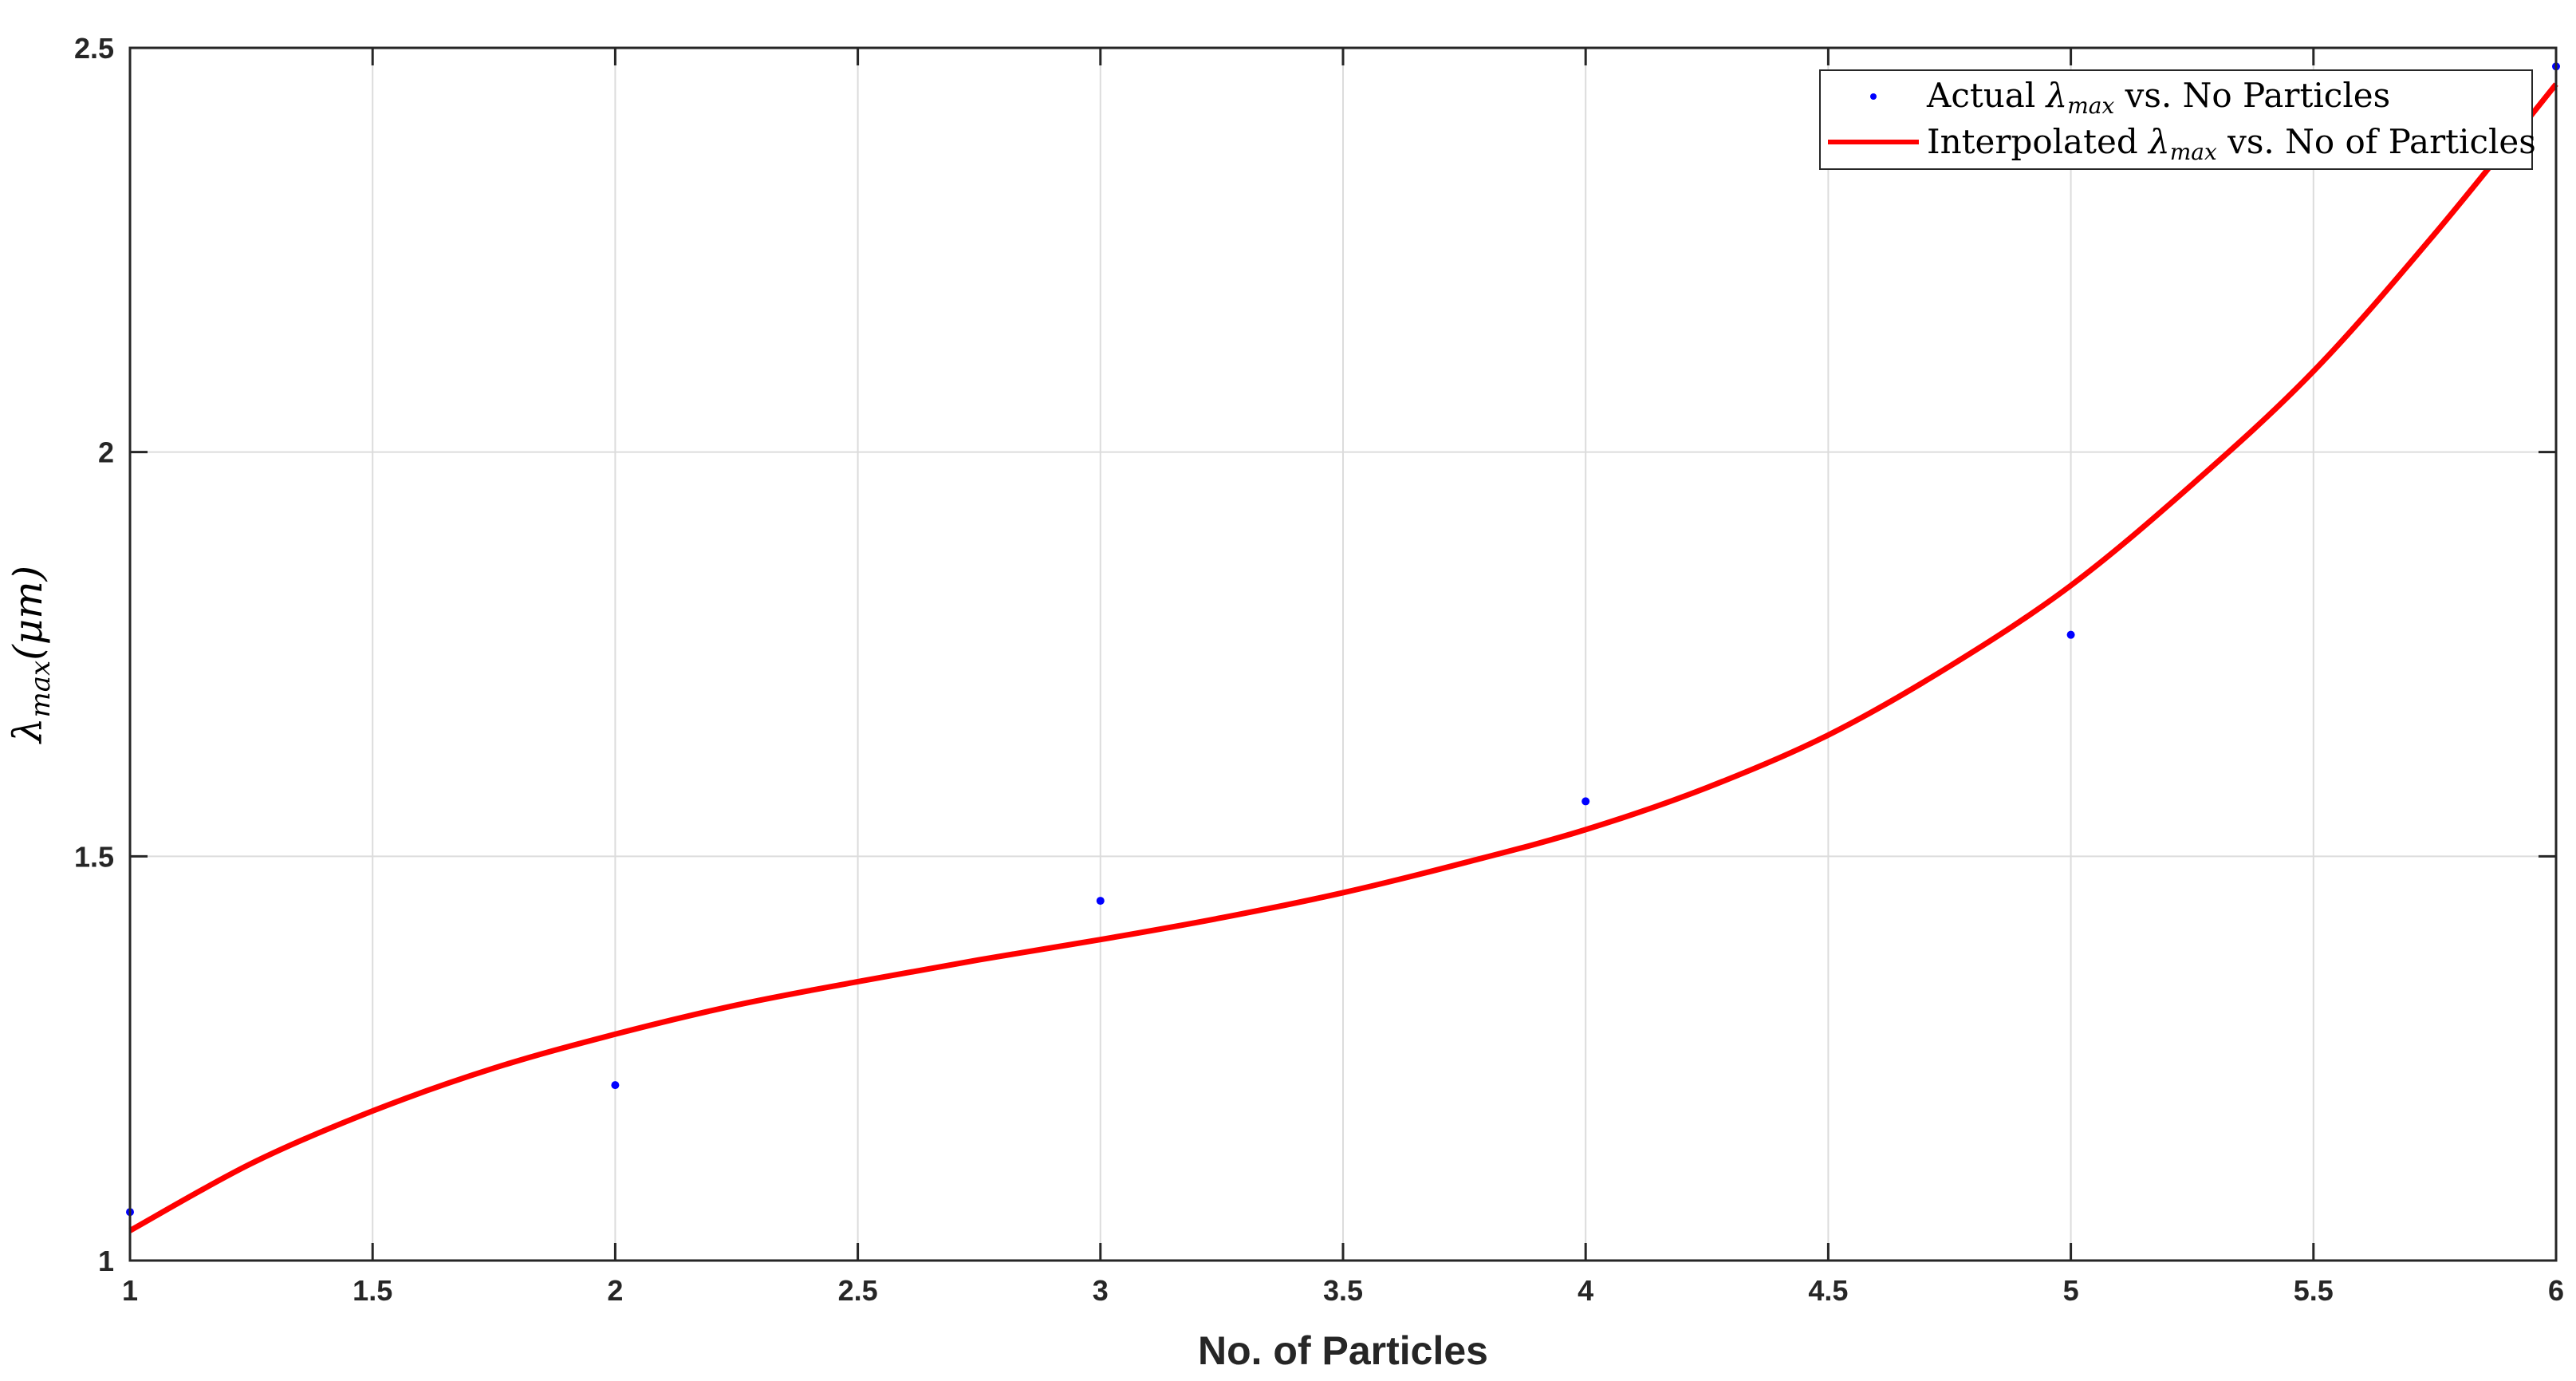  Describe the element at coordinates (372, 1290) in the screenshot. I see `x-tick-label: 1.5` at that location.